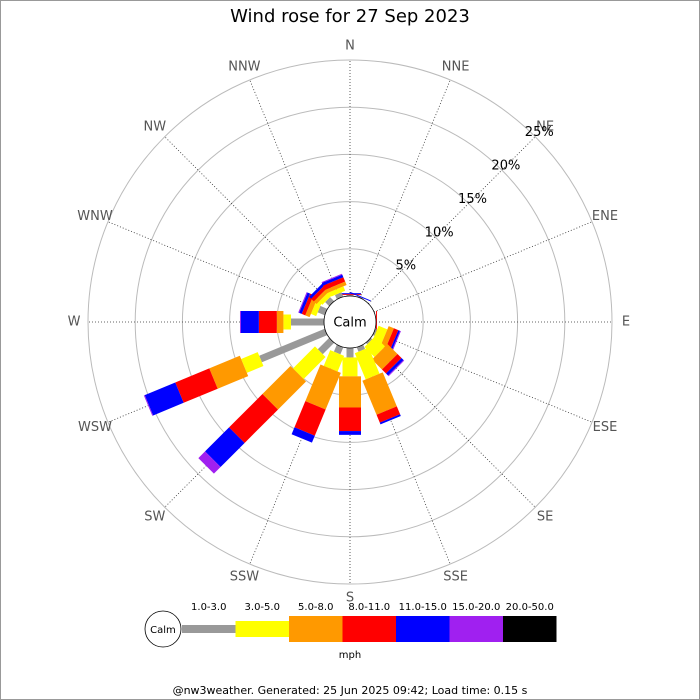  I want to click on legend-calm-label: Calm, so click(163, 630).